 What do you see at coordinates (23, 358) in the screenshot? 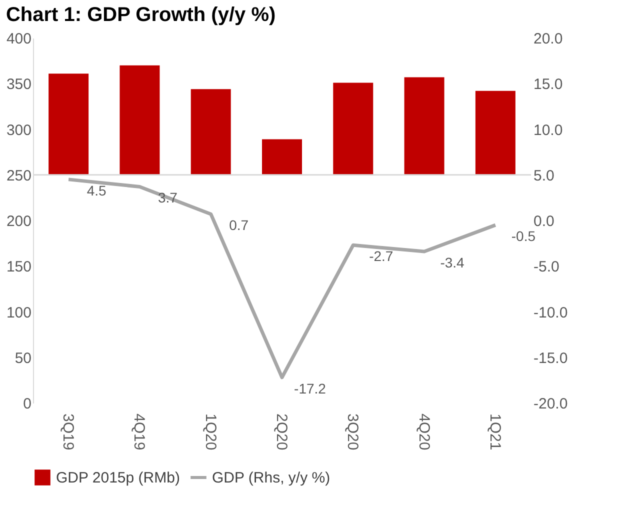
I see `y-tick-label: 50` at bounding box center [23, 358].